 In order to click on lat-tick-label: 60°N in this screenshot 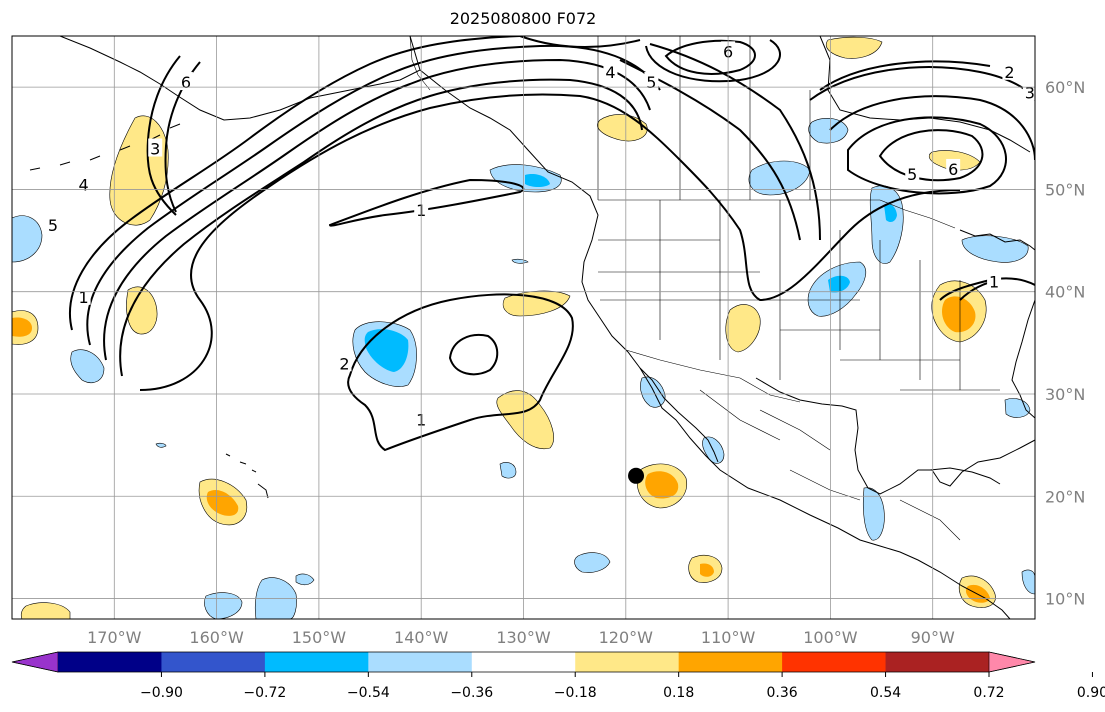, I will do `click(1065, 87)`.